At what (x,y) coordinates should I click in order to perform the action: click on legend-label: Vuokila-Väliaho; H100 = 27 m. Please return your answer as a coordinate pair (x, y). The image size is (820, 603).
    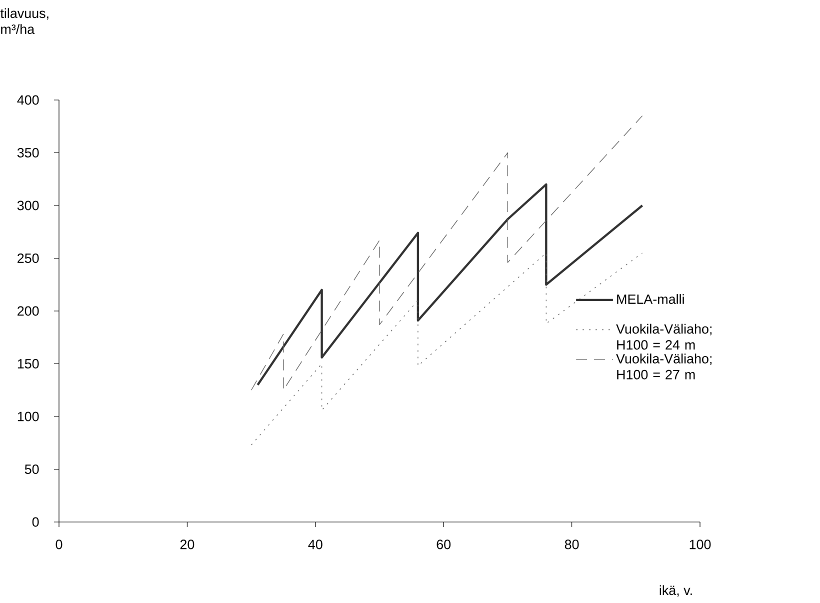
    Looking at the image, I should click on (664, 367).